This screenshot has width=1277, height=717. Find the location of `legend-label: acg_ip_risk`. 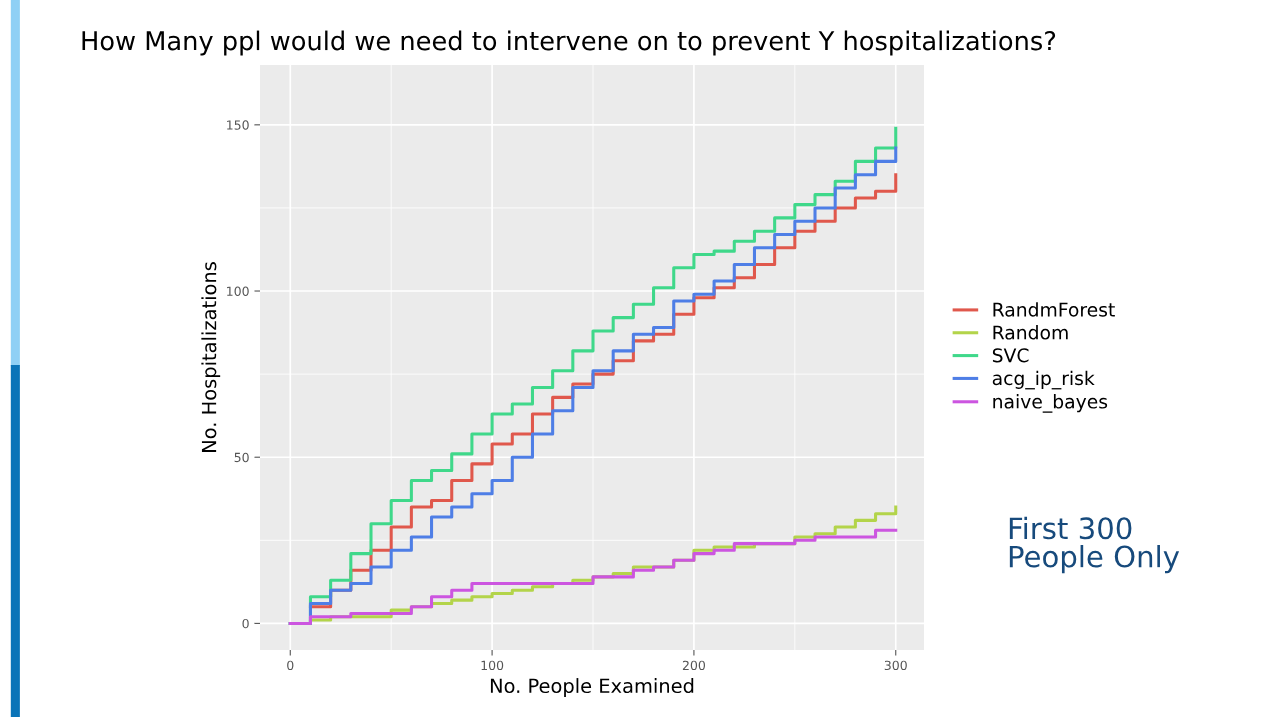

legend-label: acg_ip_risk is located at coordinates (1043, 380).